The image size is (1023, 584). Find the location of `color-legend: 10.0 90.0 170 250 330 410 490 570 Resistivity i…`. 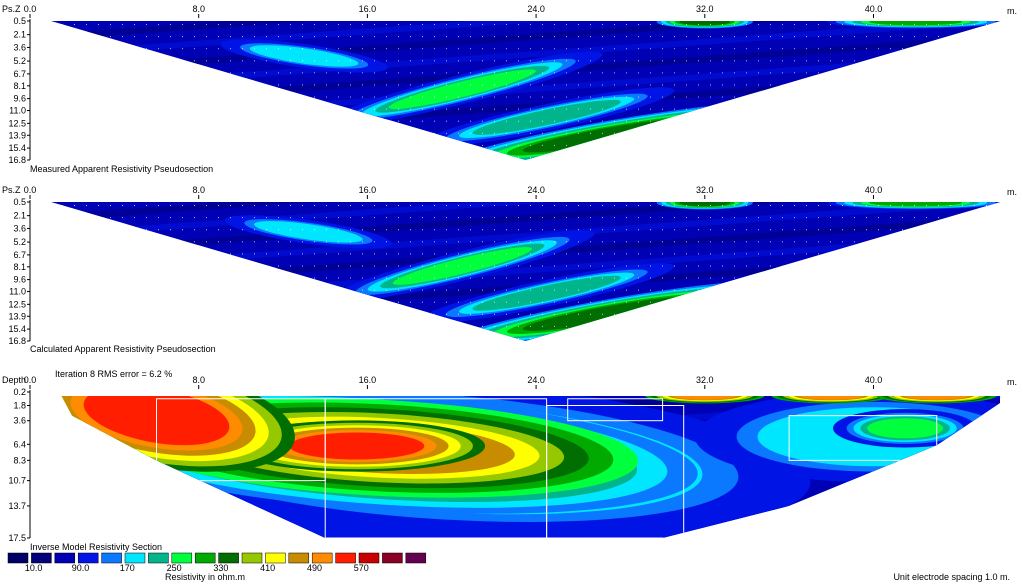

color-legend: 10.0 90.0 170 250 330 410 490 570 Resistivity i… is located at coordinates (217, 567).